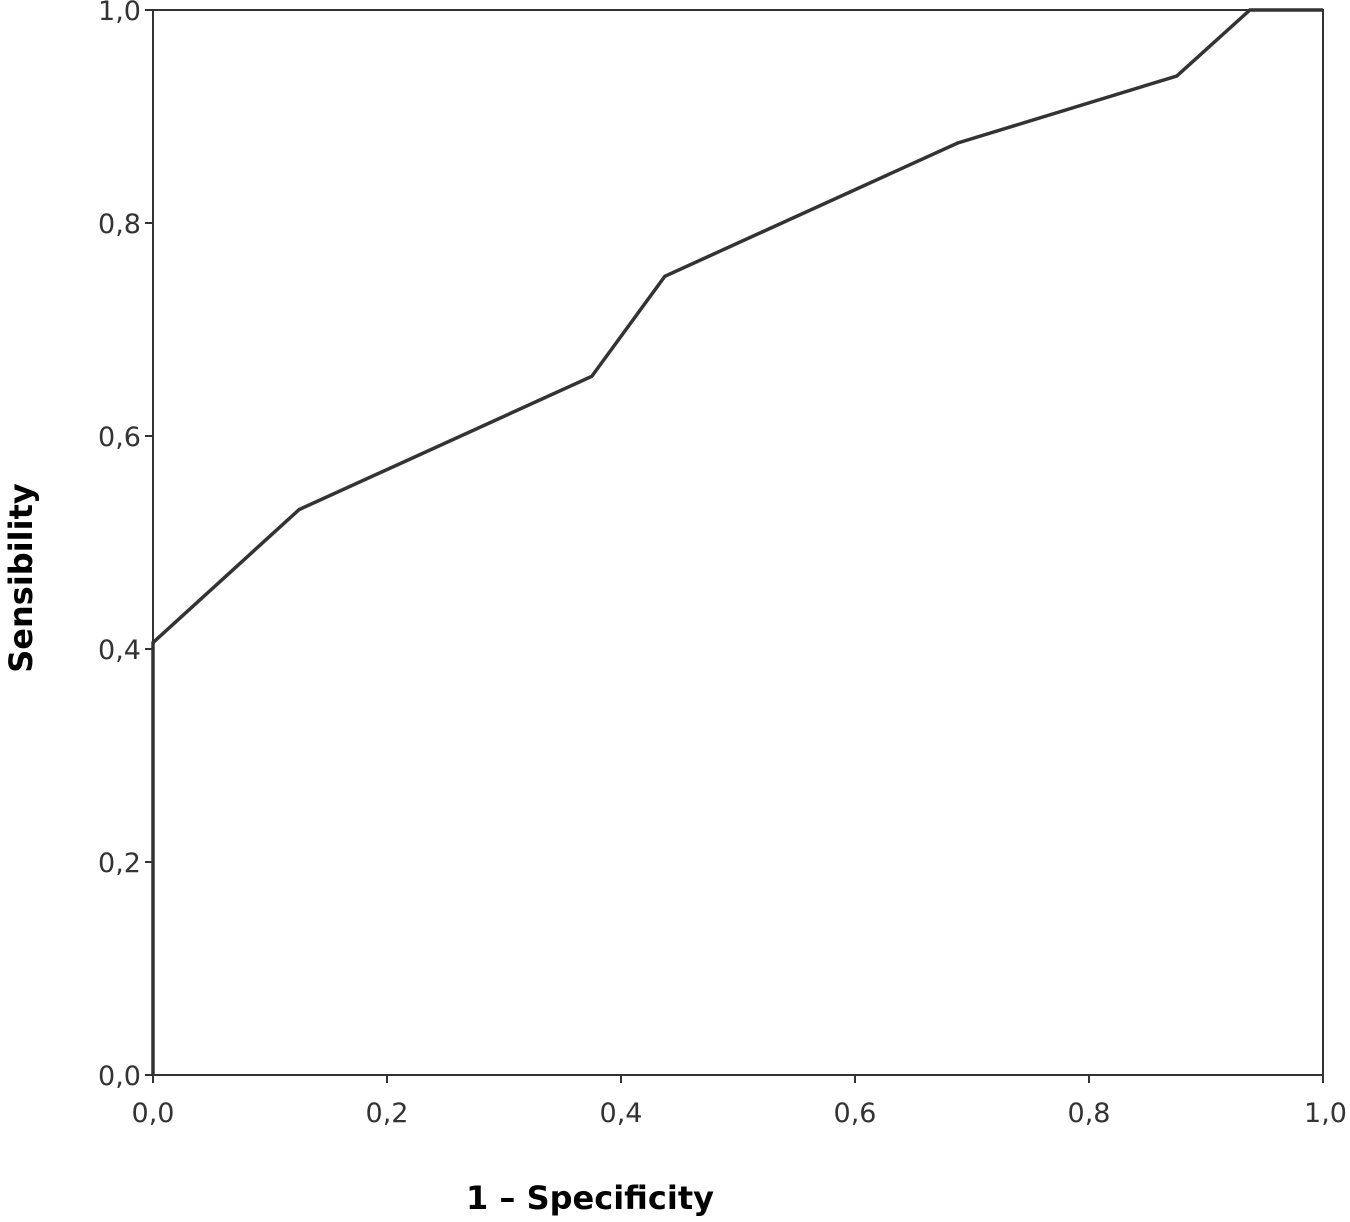 This screenshot has height=1222, width=1350. Describe the element at coordinates (21, 578) in the screenshot. I see `y-axis-title: Sensibility` at that location.